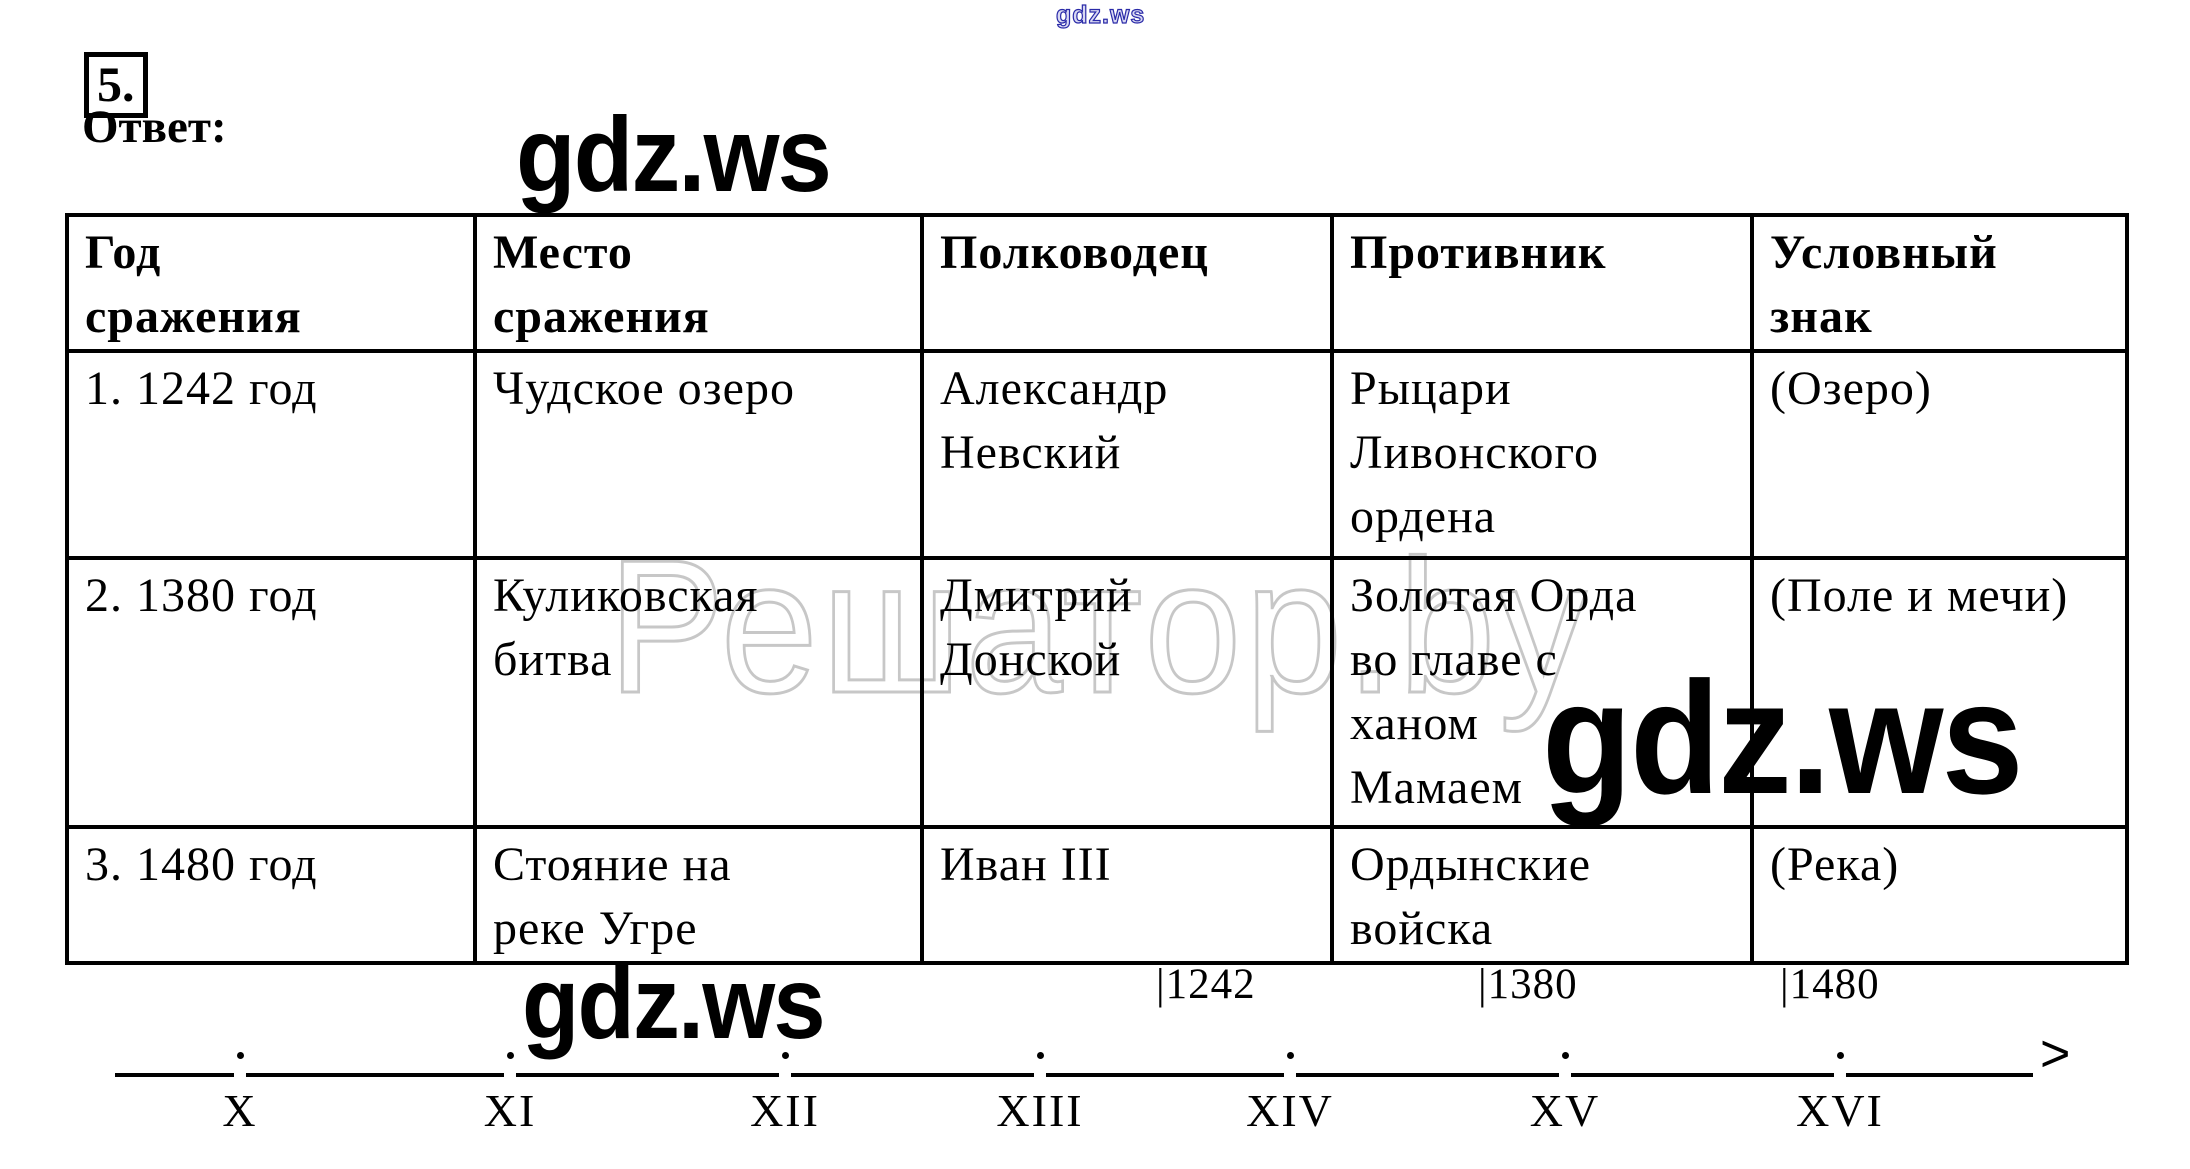 This screenshot has height=1169, width=2190. What do you see at coordinates (1040, 1110) in the screenshot?
I see `timeline-century-label: XIII` at bounding box center [1040, 1110].